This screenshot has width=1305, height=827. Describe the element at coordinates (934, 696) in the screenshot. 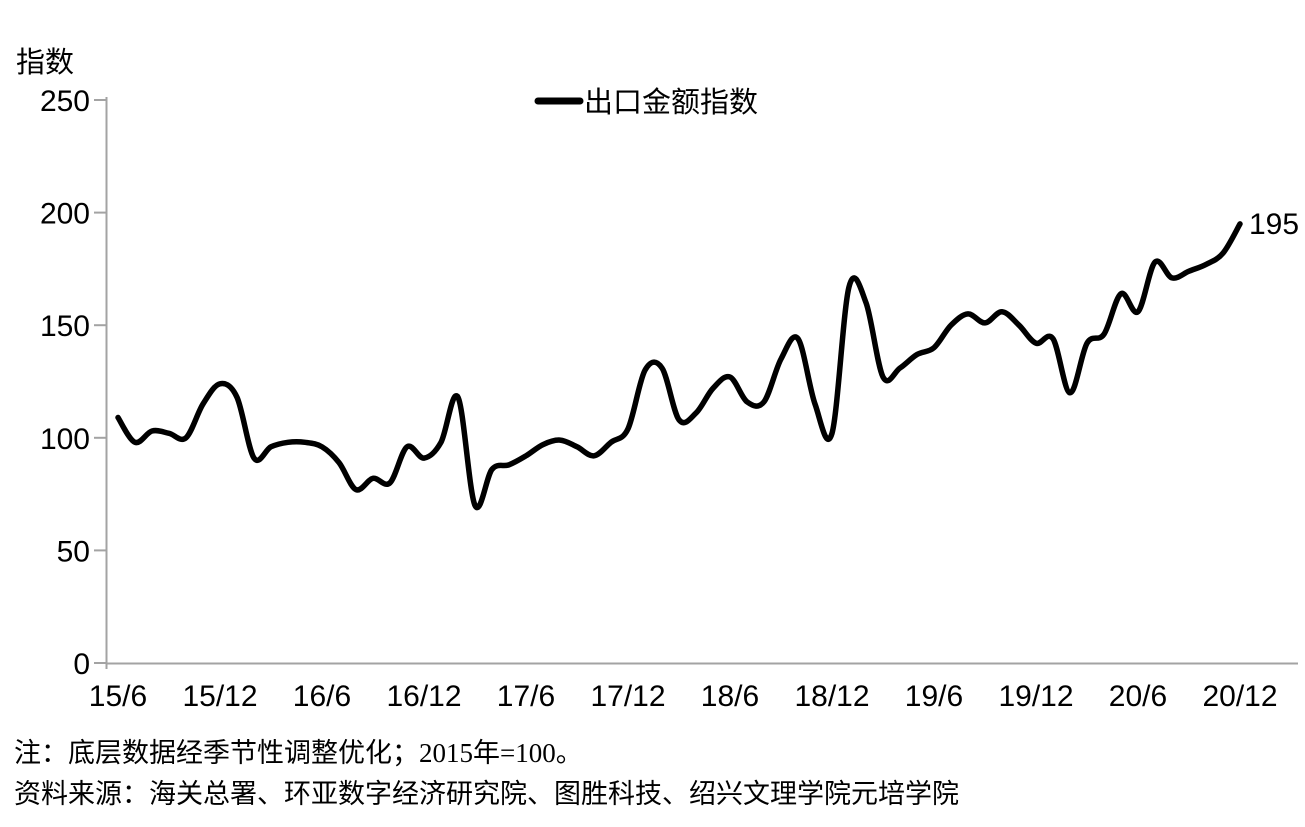

I see `x-tick-label: 19/6` at that location.